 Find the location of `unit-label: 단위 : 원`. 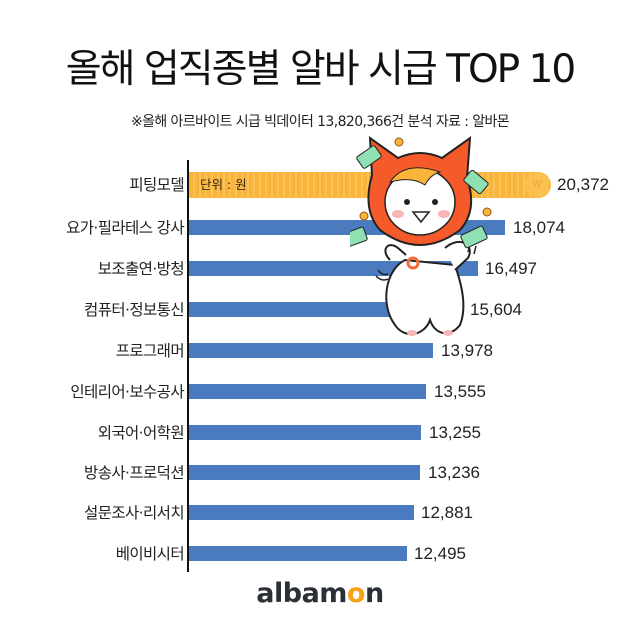

unit-label: 단위 : 원 is located at coordinates (223, 184).